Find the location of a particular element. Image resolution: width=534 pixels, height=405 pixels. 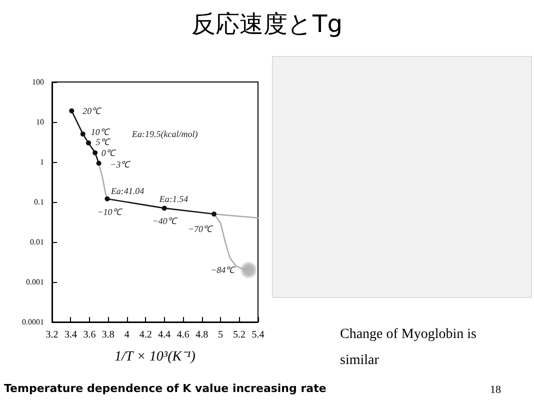

x-tick-label: 4.4 is located at coordinates (164, 335).